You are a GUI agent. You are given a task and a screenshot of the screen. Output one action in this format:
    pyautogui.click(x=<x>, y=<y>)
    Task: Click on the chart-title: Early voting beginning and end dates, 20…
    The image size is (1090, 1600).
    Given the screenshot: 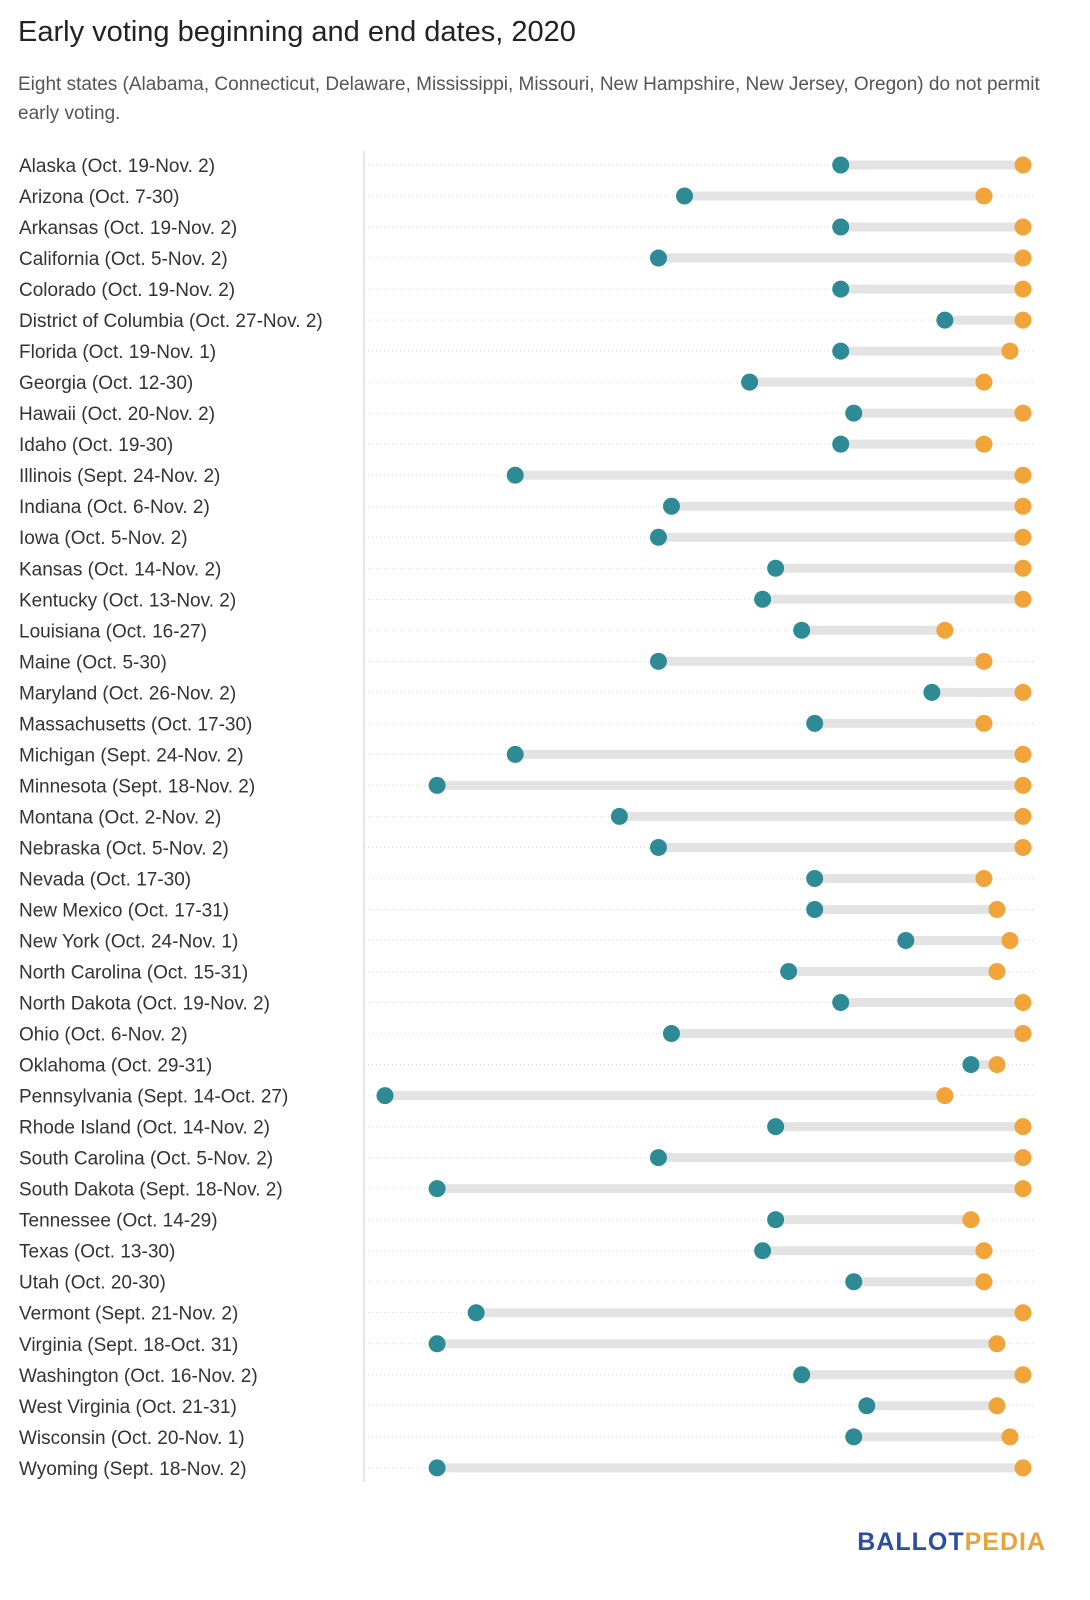 What is the action you would take?
    pyautogui.click(x=297, y=32)
    